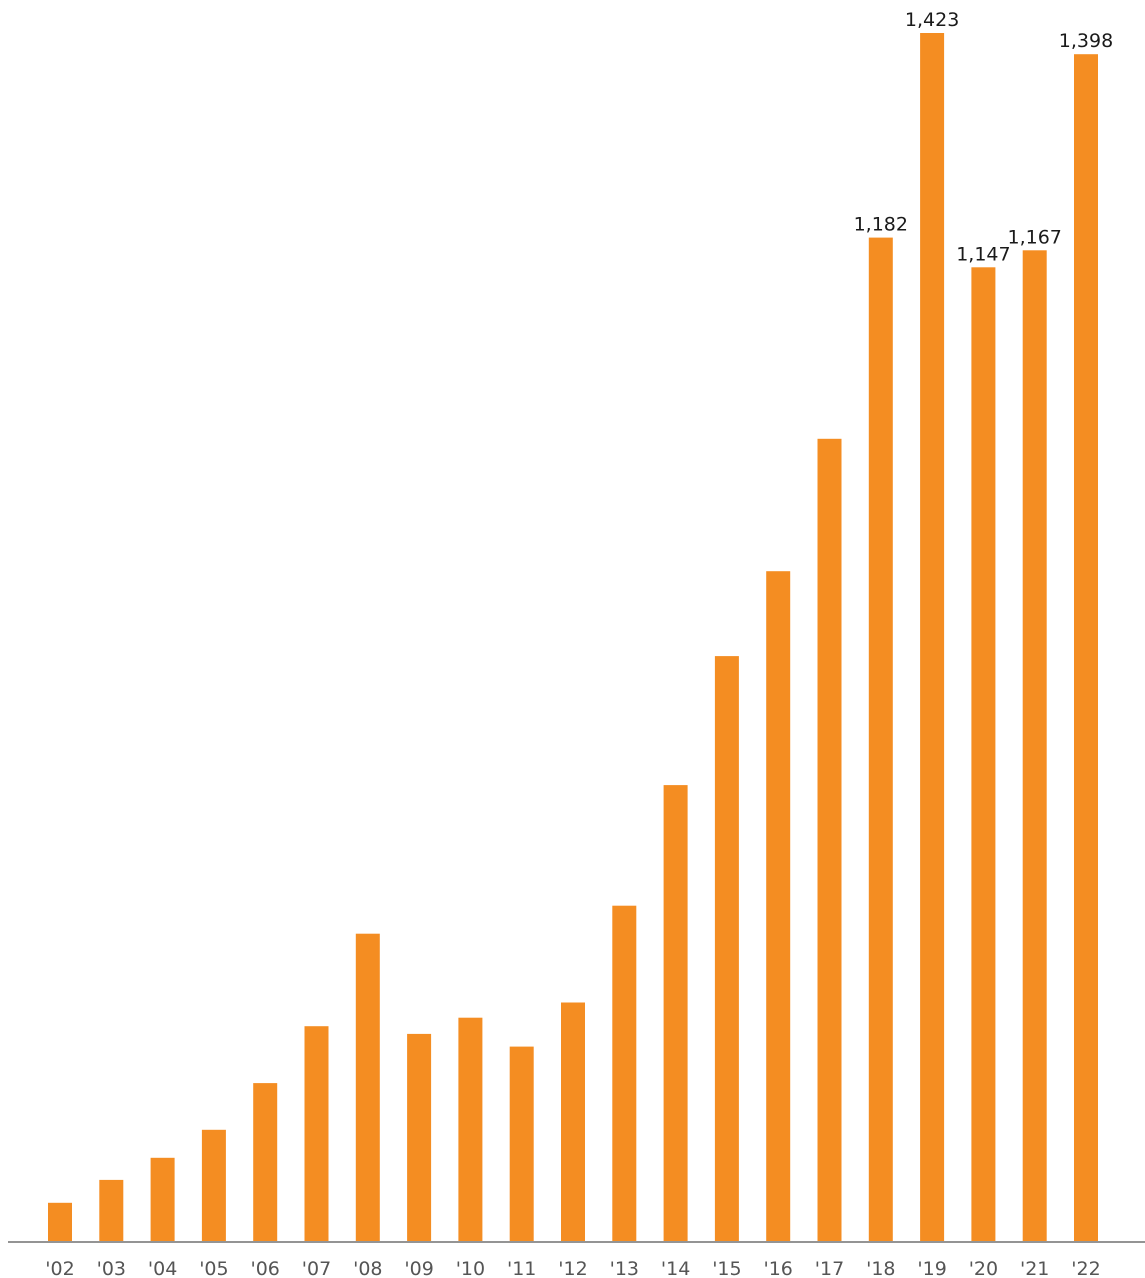 The image size is (1145, 1278). Describe the element at coordinates (367, 1268) in the screenshot. I see `x-tick-label: '08` at that location.